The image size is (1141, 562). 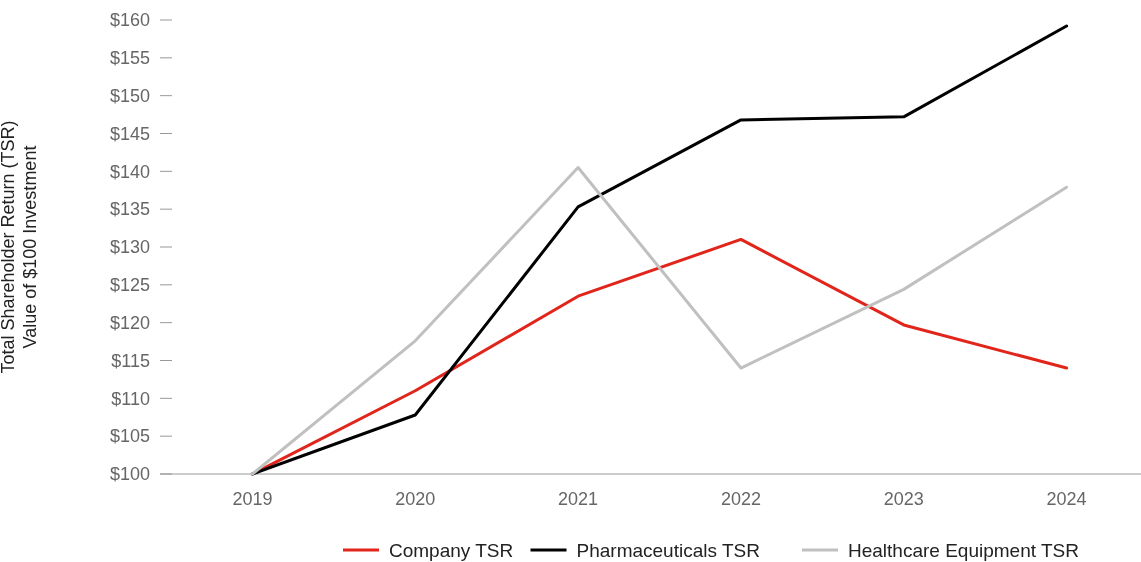 What do you see at coordinates (129, 133) in the screenshot?
I see `y-tick-label: $145` at bounding box center [129, 133].